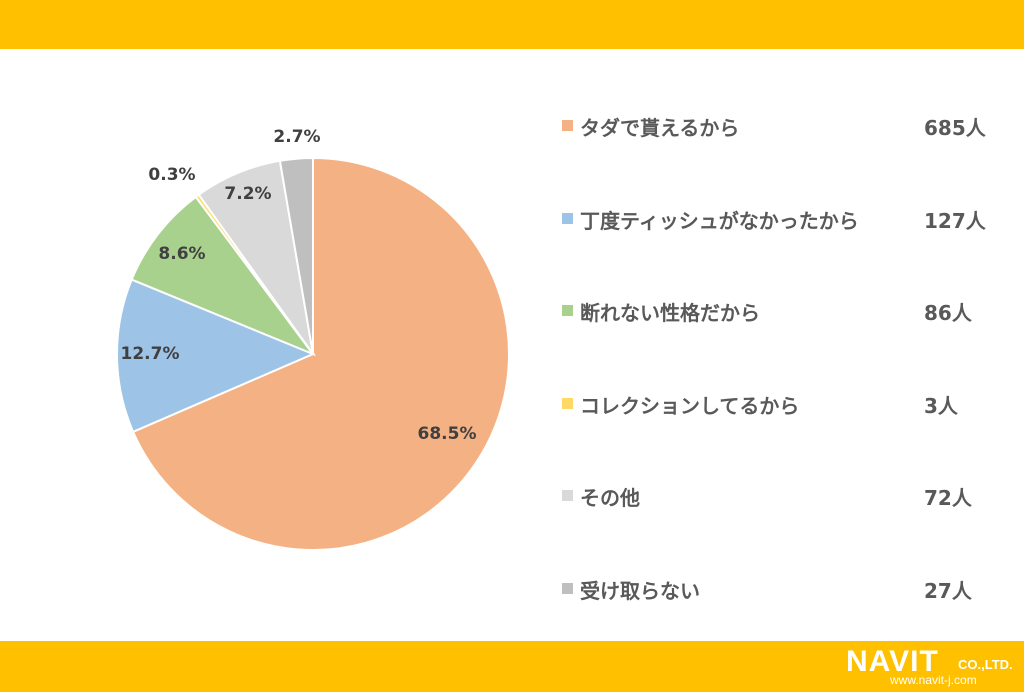 Image resolution: width=1024 pixels, height=692 pixels. What do you see at coordinates (610, 498) in the screenshot?
I see `legend-label: その他` at bounding box center [610, 498].